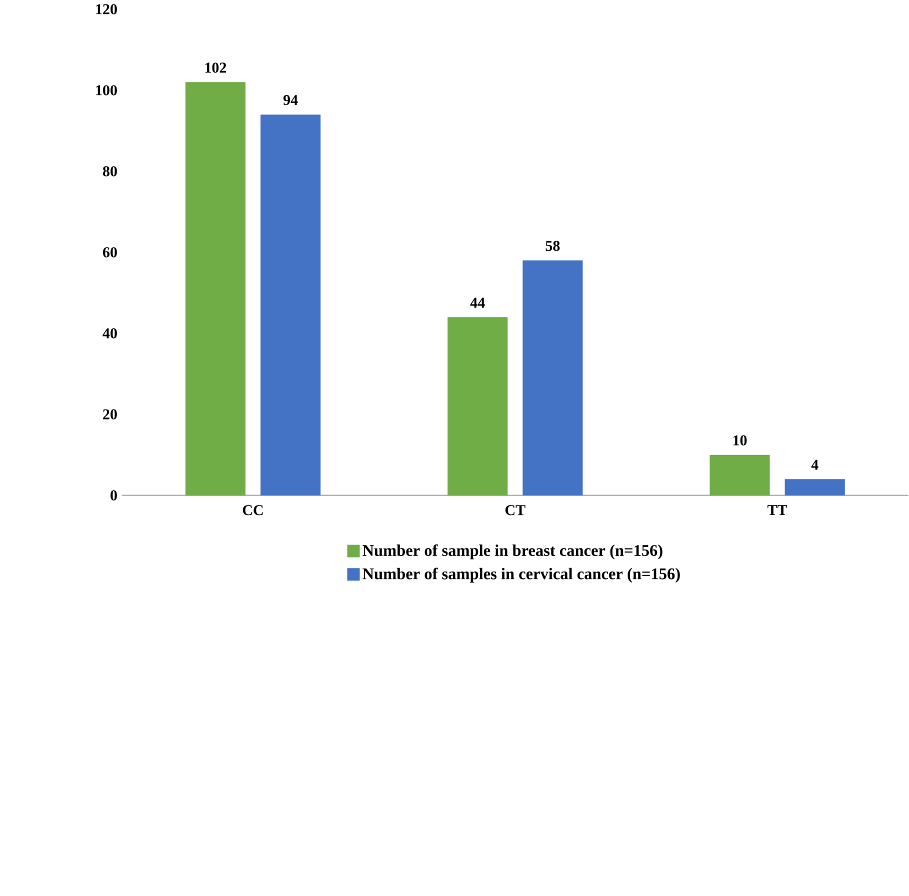  What do you see at coordinates (252, 510) in the screenshot?
I see `x-tick-label: CC` at bounding box center [252, 510].